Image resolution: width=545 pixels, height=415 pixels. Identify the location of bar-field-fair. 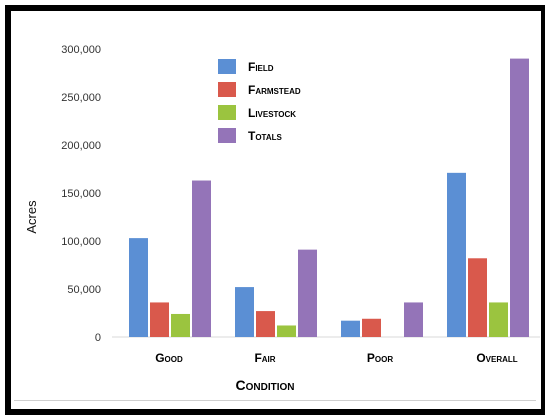
(244, 312).